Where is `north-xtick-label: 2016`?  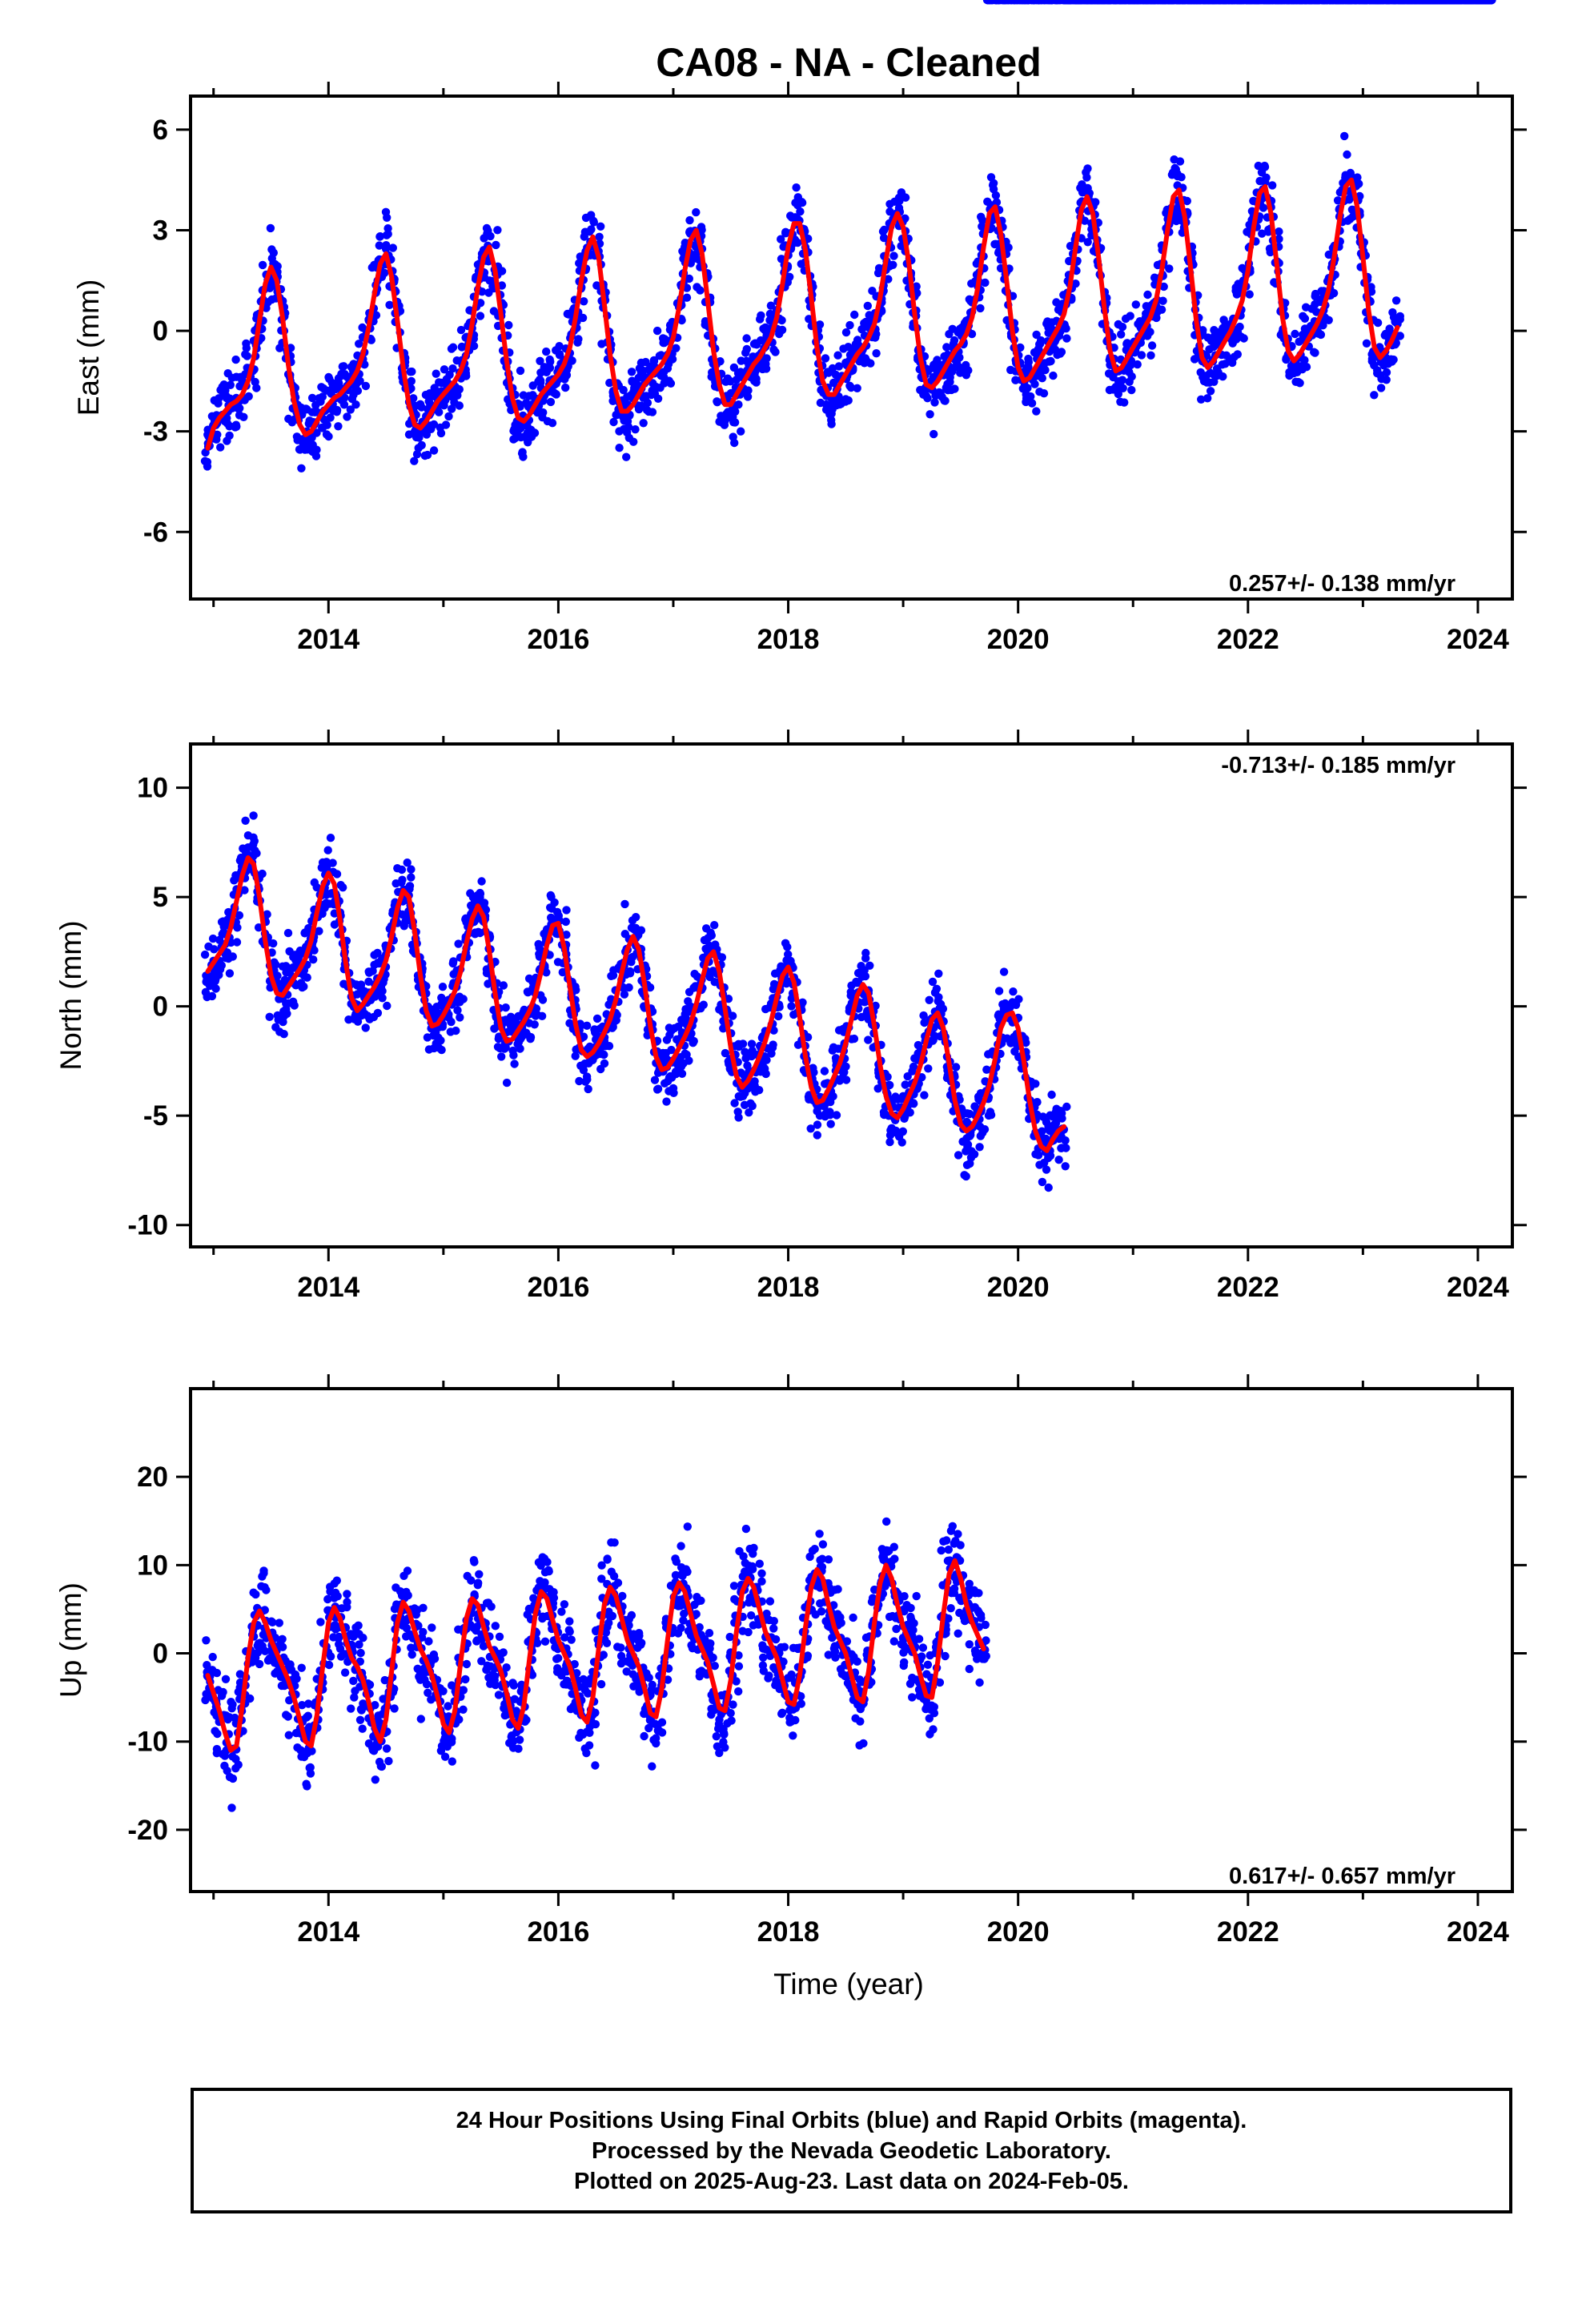
north-xtick-label: 2016 is located at coordinates (558, 1287).